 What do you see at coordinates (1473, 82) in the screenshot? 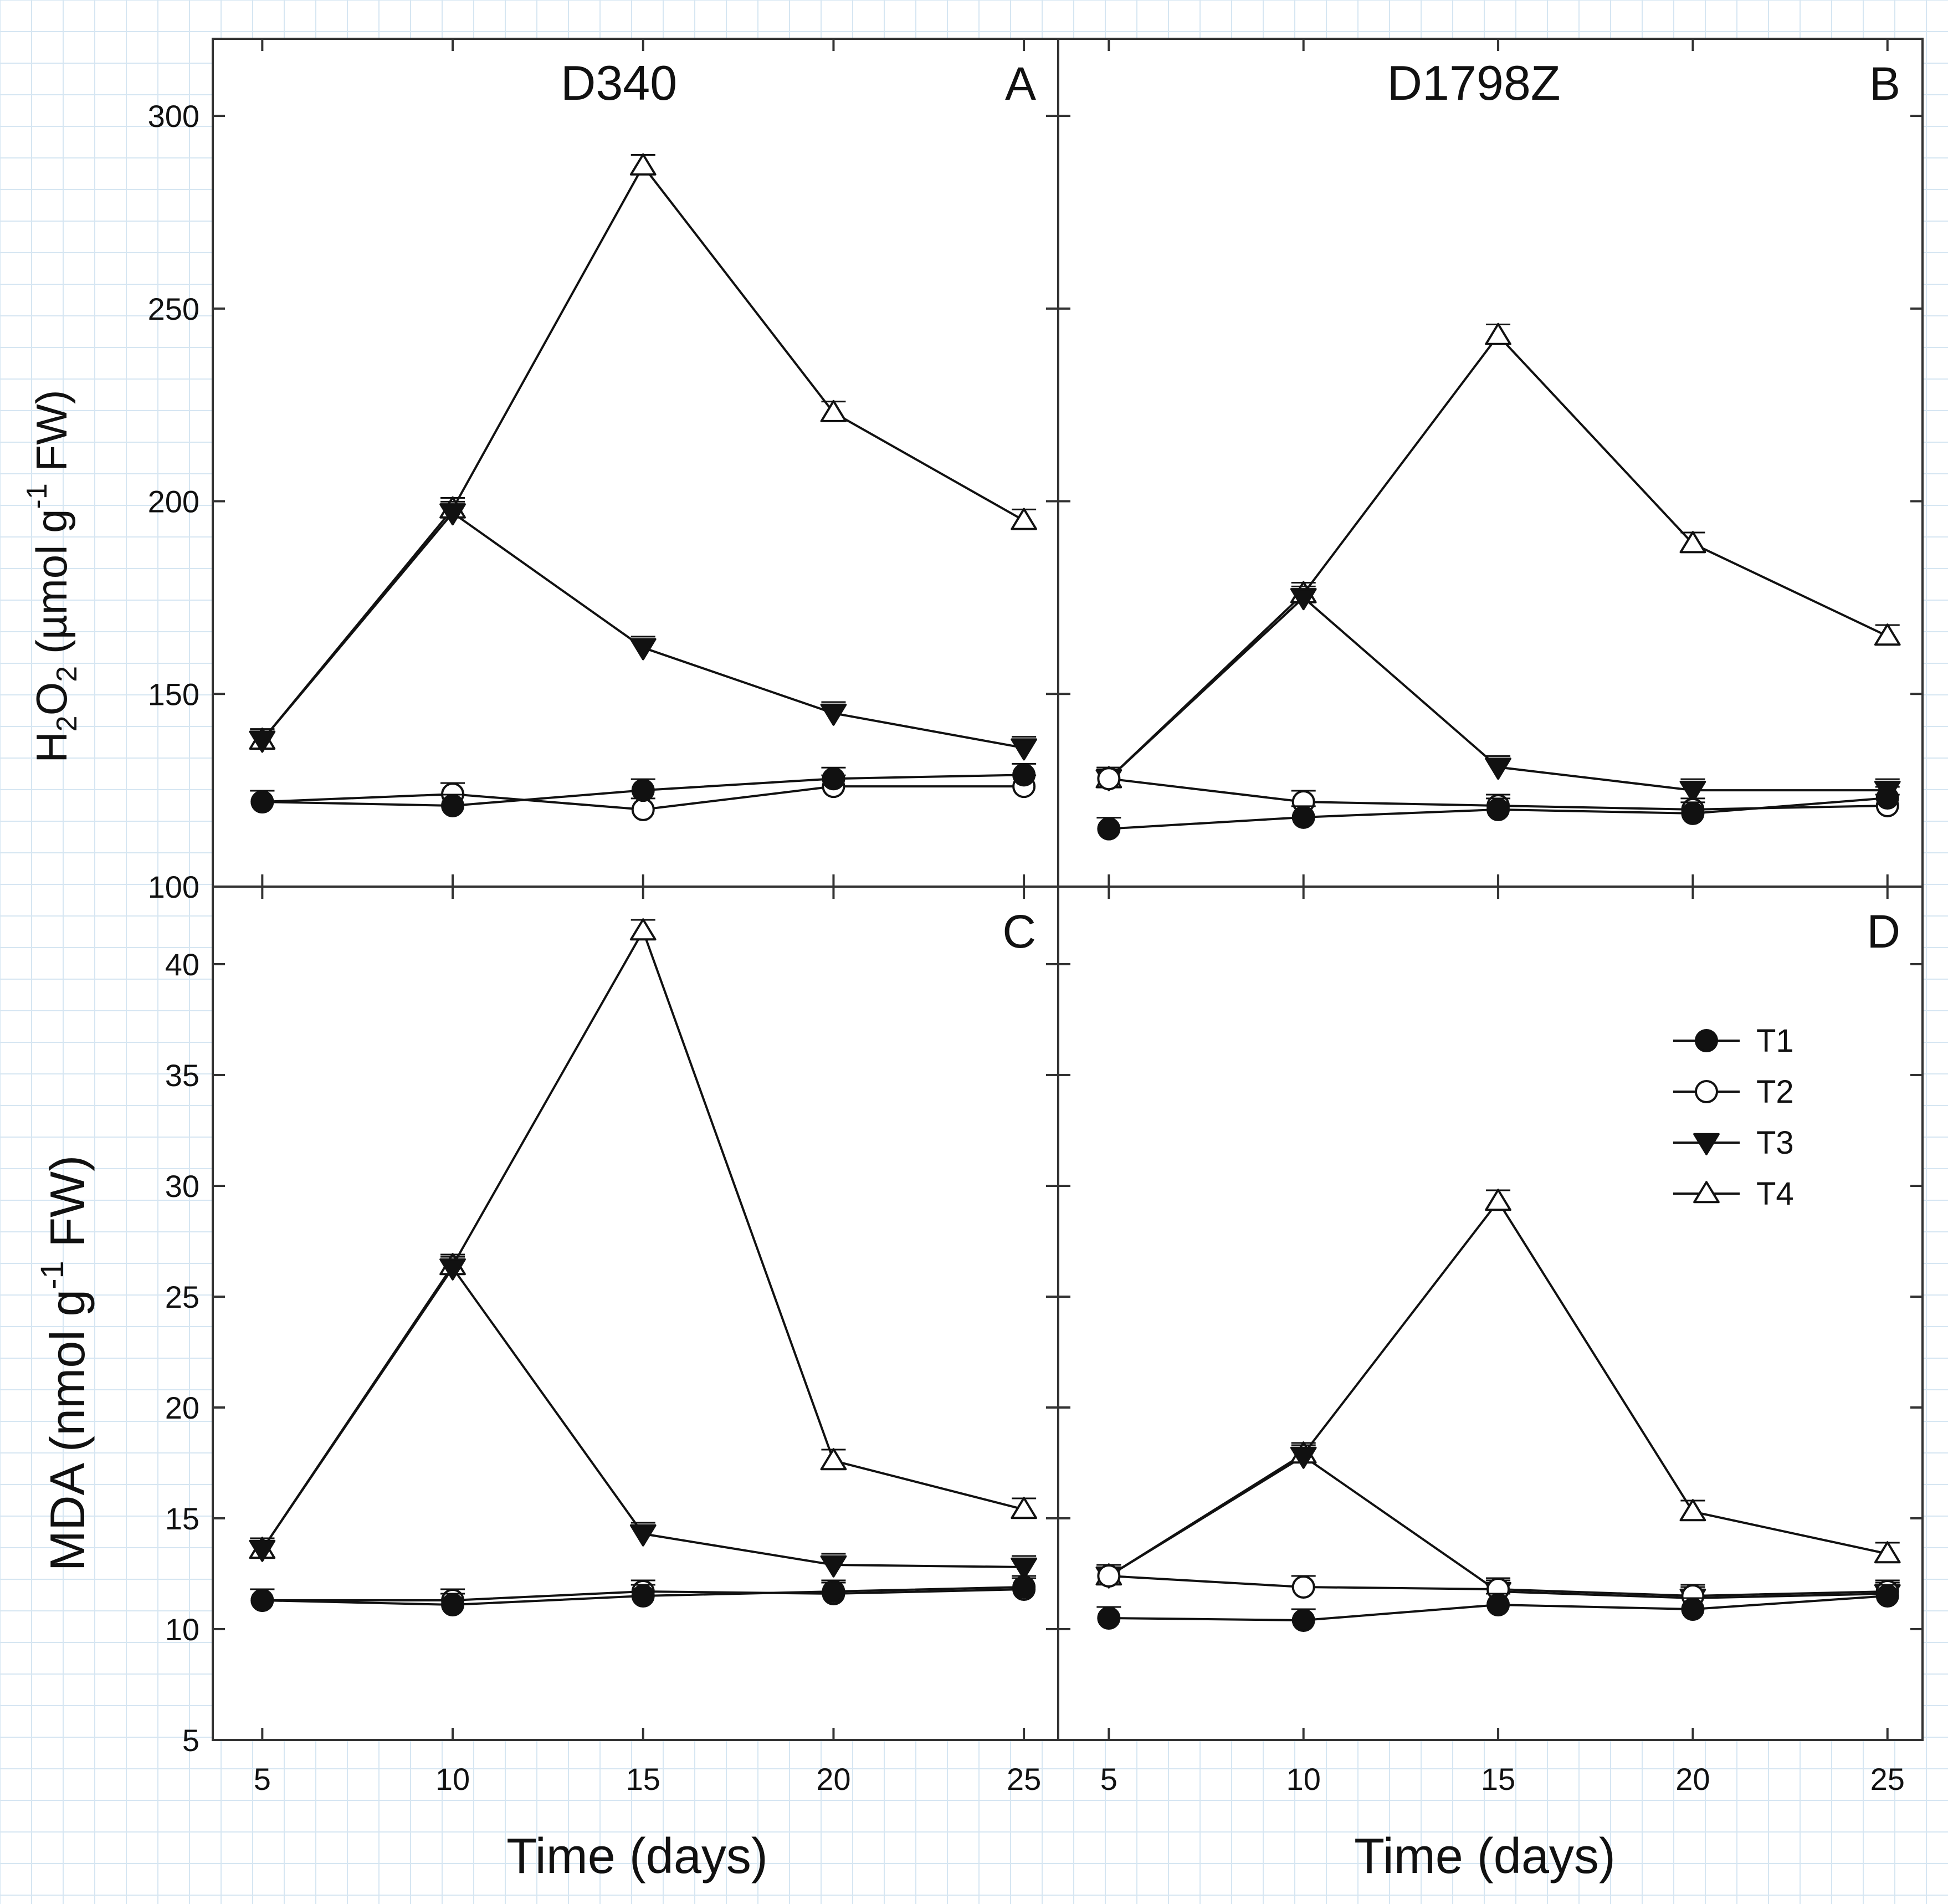
I see `panel-title-b: D1798Z` at bounding box center [1473, 82].